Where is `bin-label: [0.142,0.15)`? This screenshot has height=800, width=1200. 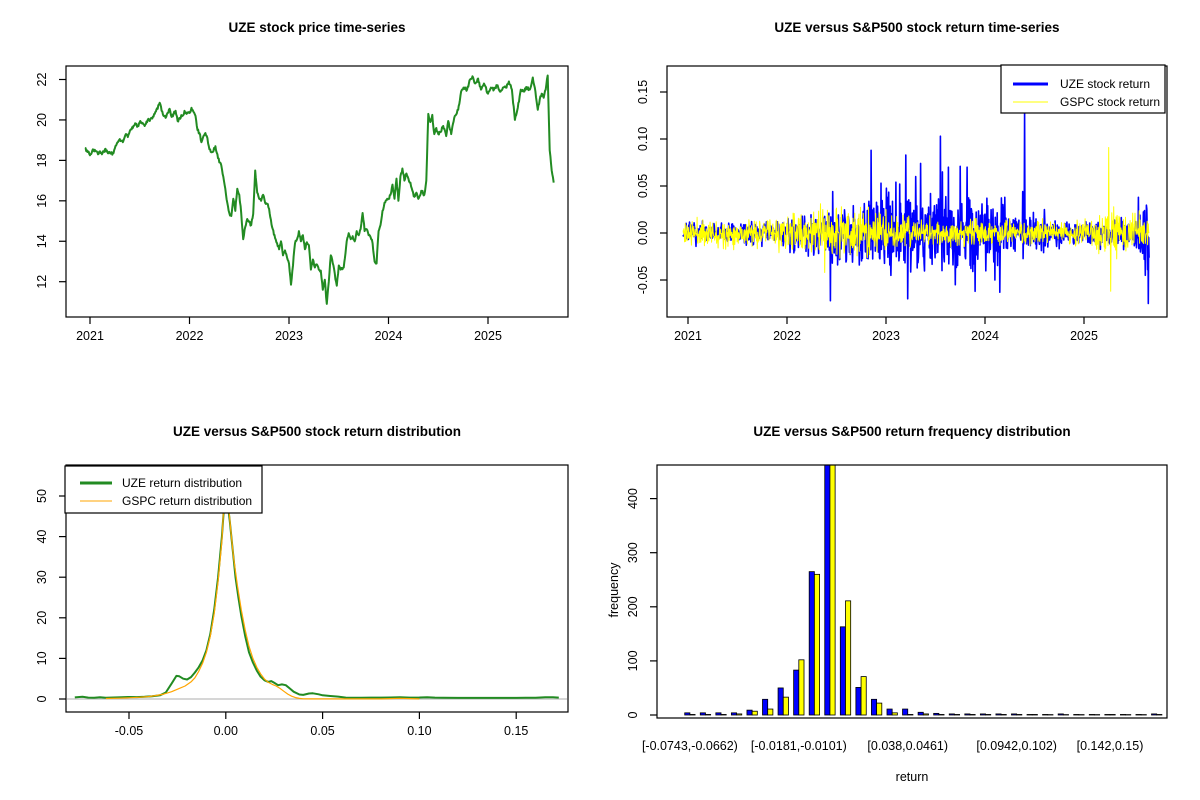
bin-label: [0.142,0.15) is located at coordinates (1110, 746).